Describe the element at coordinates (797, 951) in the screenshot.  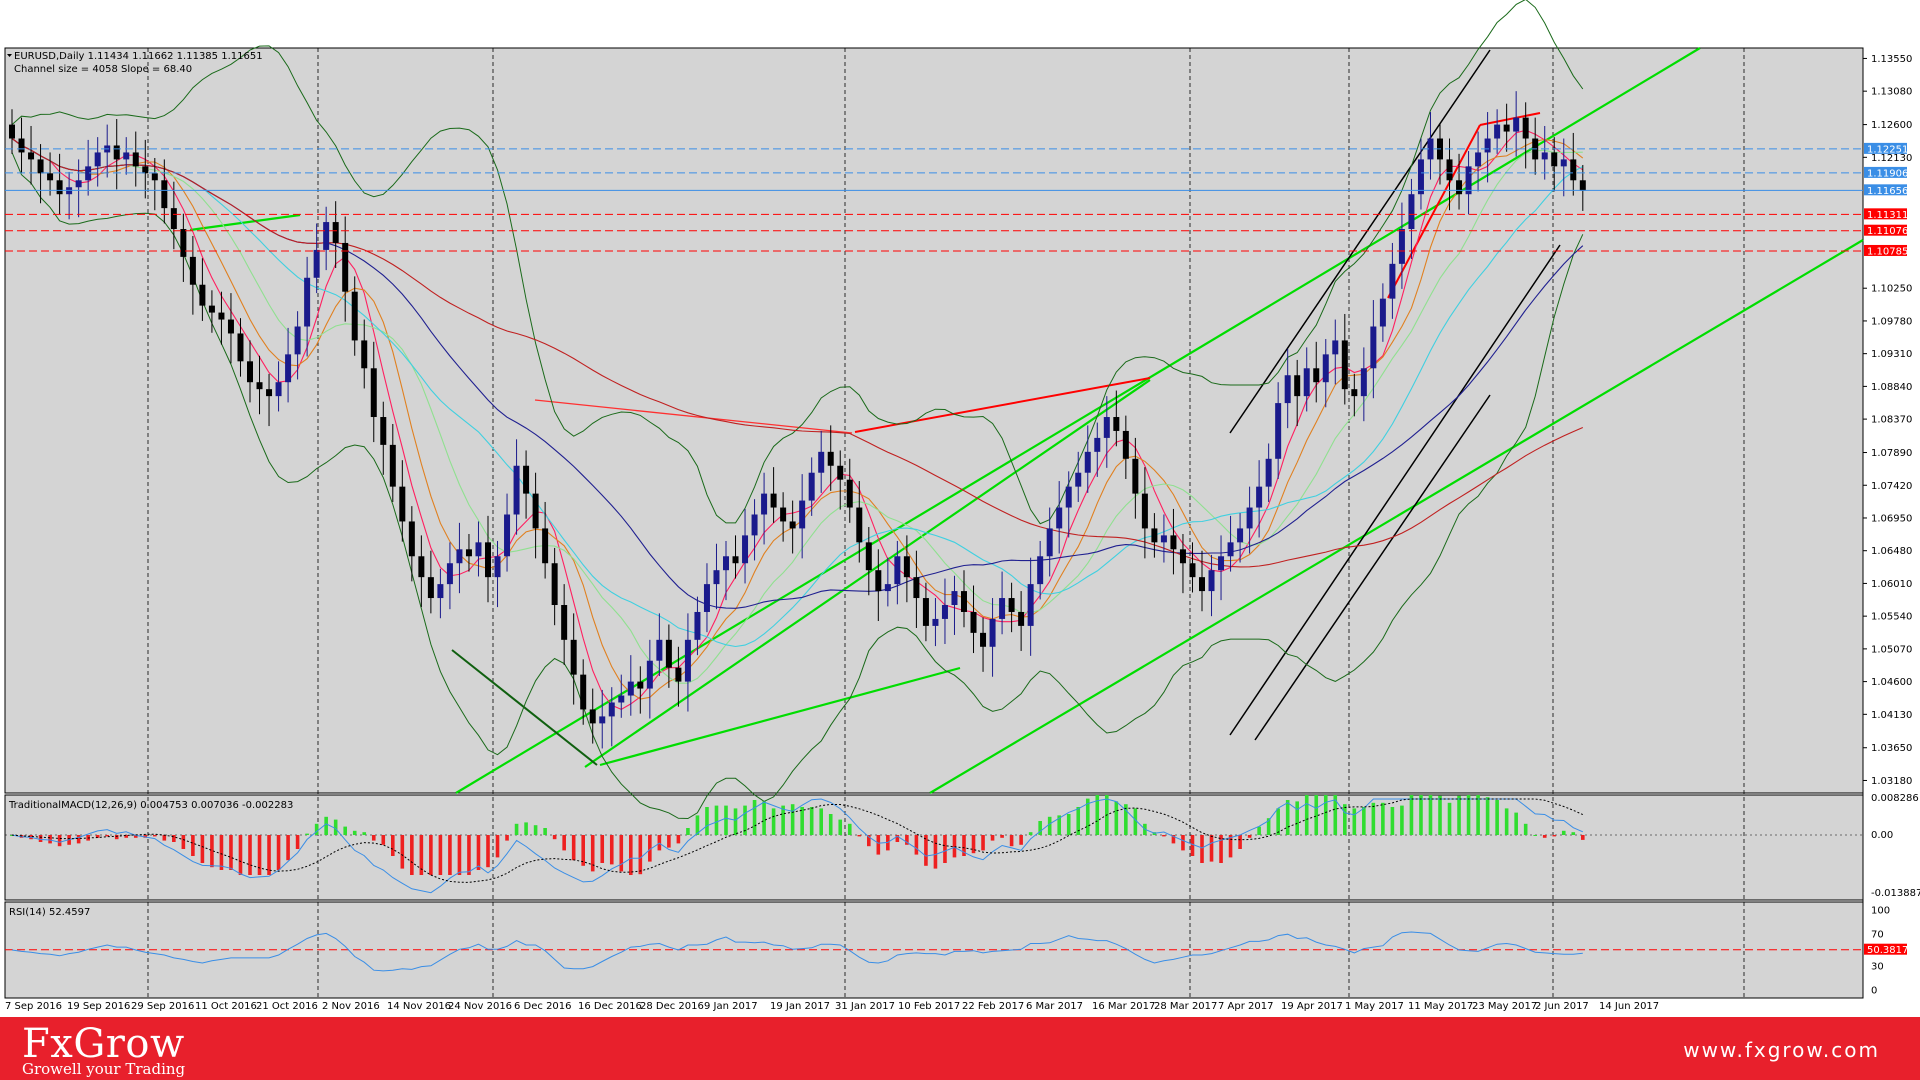
I see `rsi-line` at that location.